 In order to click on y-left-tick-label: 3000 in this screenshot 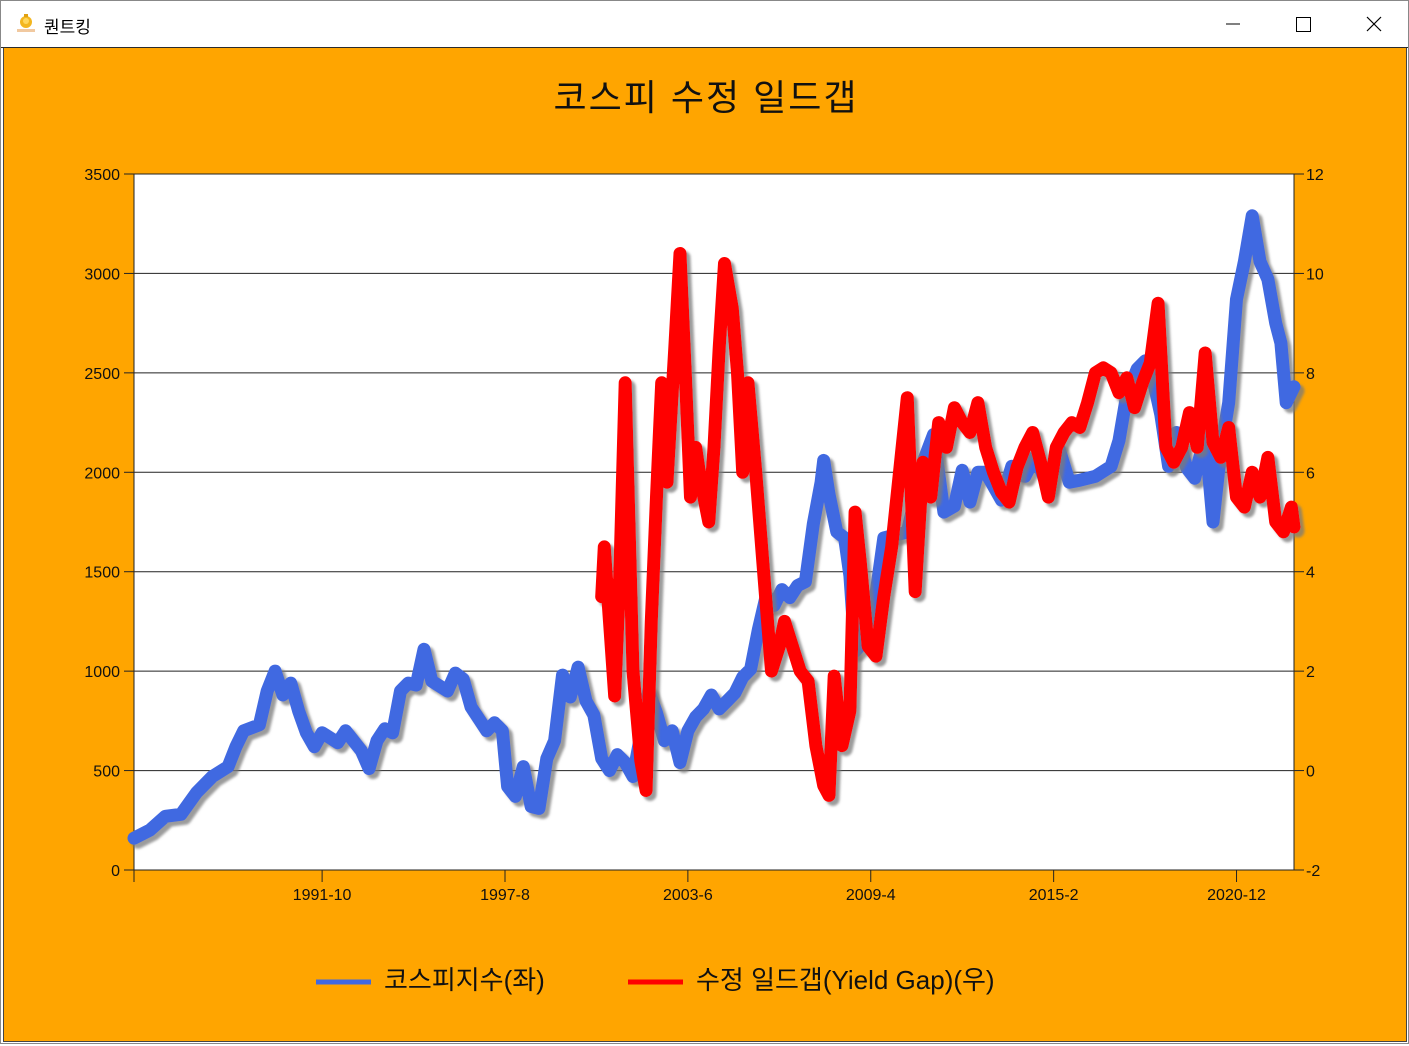, I will do `click(102, 274)`.